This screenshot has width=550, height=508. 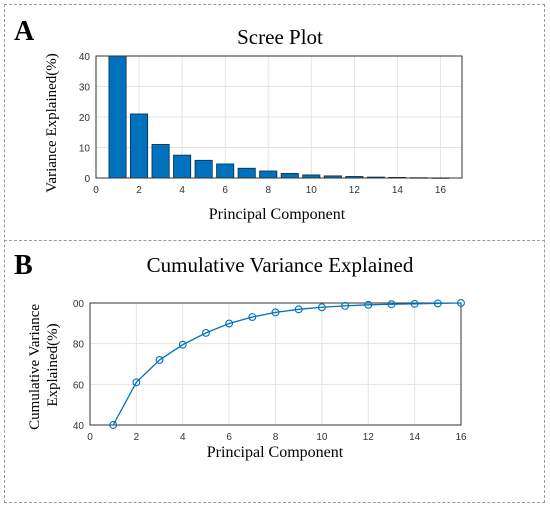 What do you see at coordinates (85, 149) in the screenshot?
I see `y-tick-label: 10` at bounding box center [85, 149].